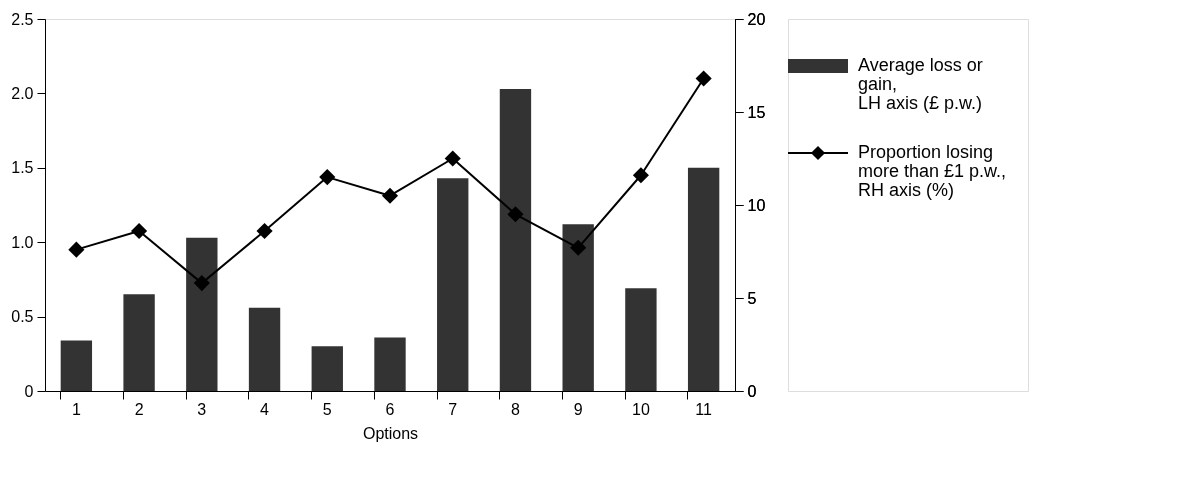  What do you see at coordinates (752, 298) in the screenshot?
I see `y2-tick-label: 5` at bounding box center [752, 298].